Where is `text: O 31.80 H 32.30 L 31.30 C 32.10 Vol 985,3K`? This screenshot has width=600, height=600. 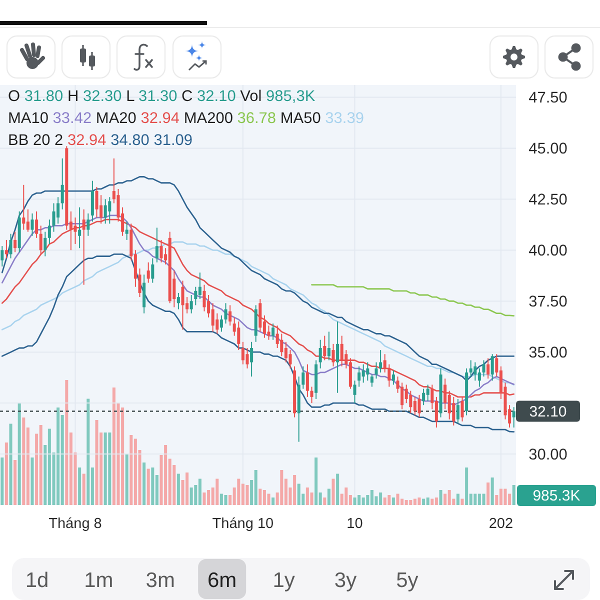
text: O 31.80 H 32.30 L 31.30 C 32.10 Vol 985,3K is located at coordinates (162, 96).